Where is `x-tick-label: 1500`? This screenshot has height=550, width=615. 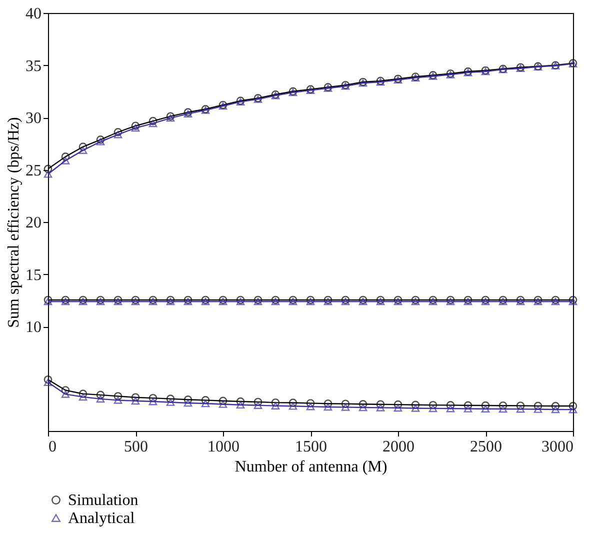 x-tick-label: 1500 is located at coordinates (311, 447).